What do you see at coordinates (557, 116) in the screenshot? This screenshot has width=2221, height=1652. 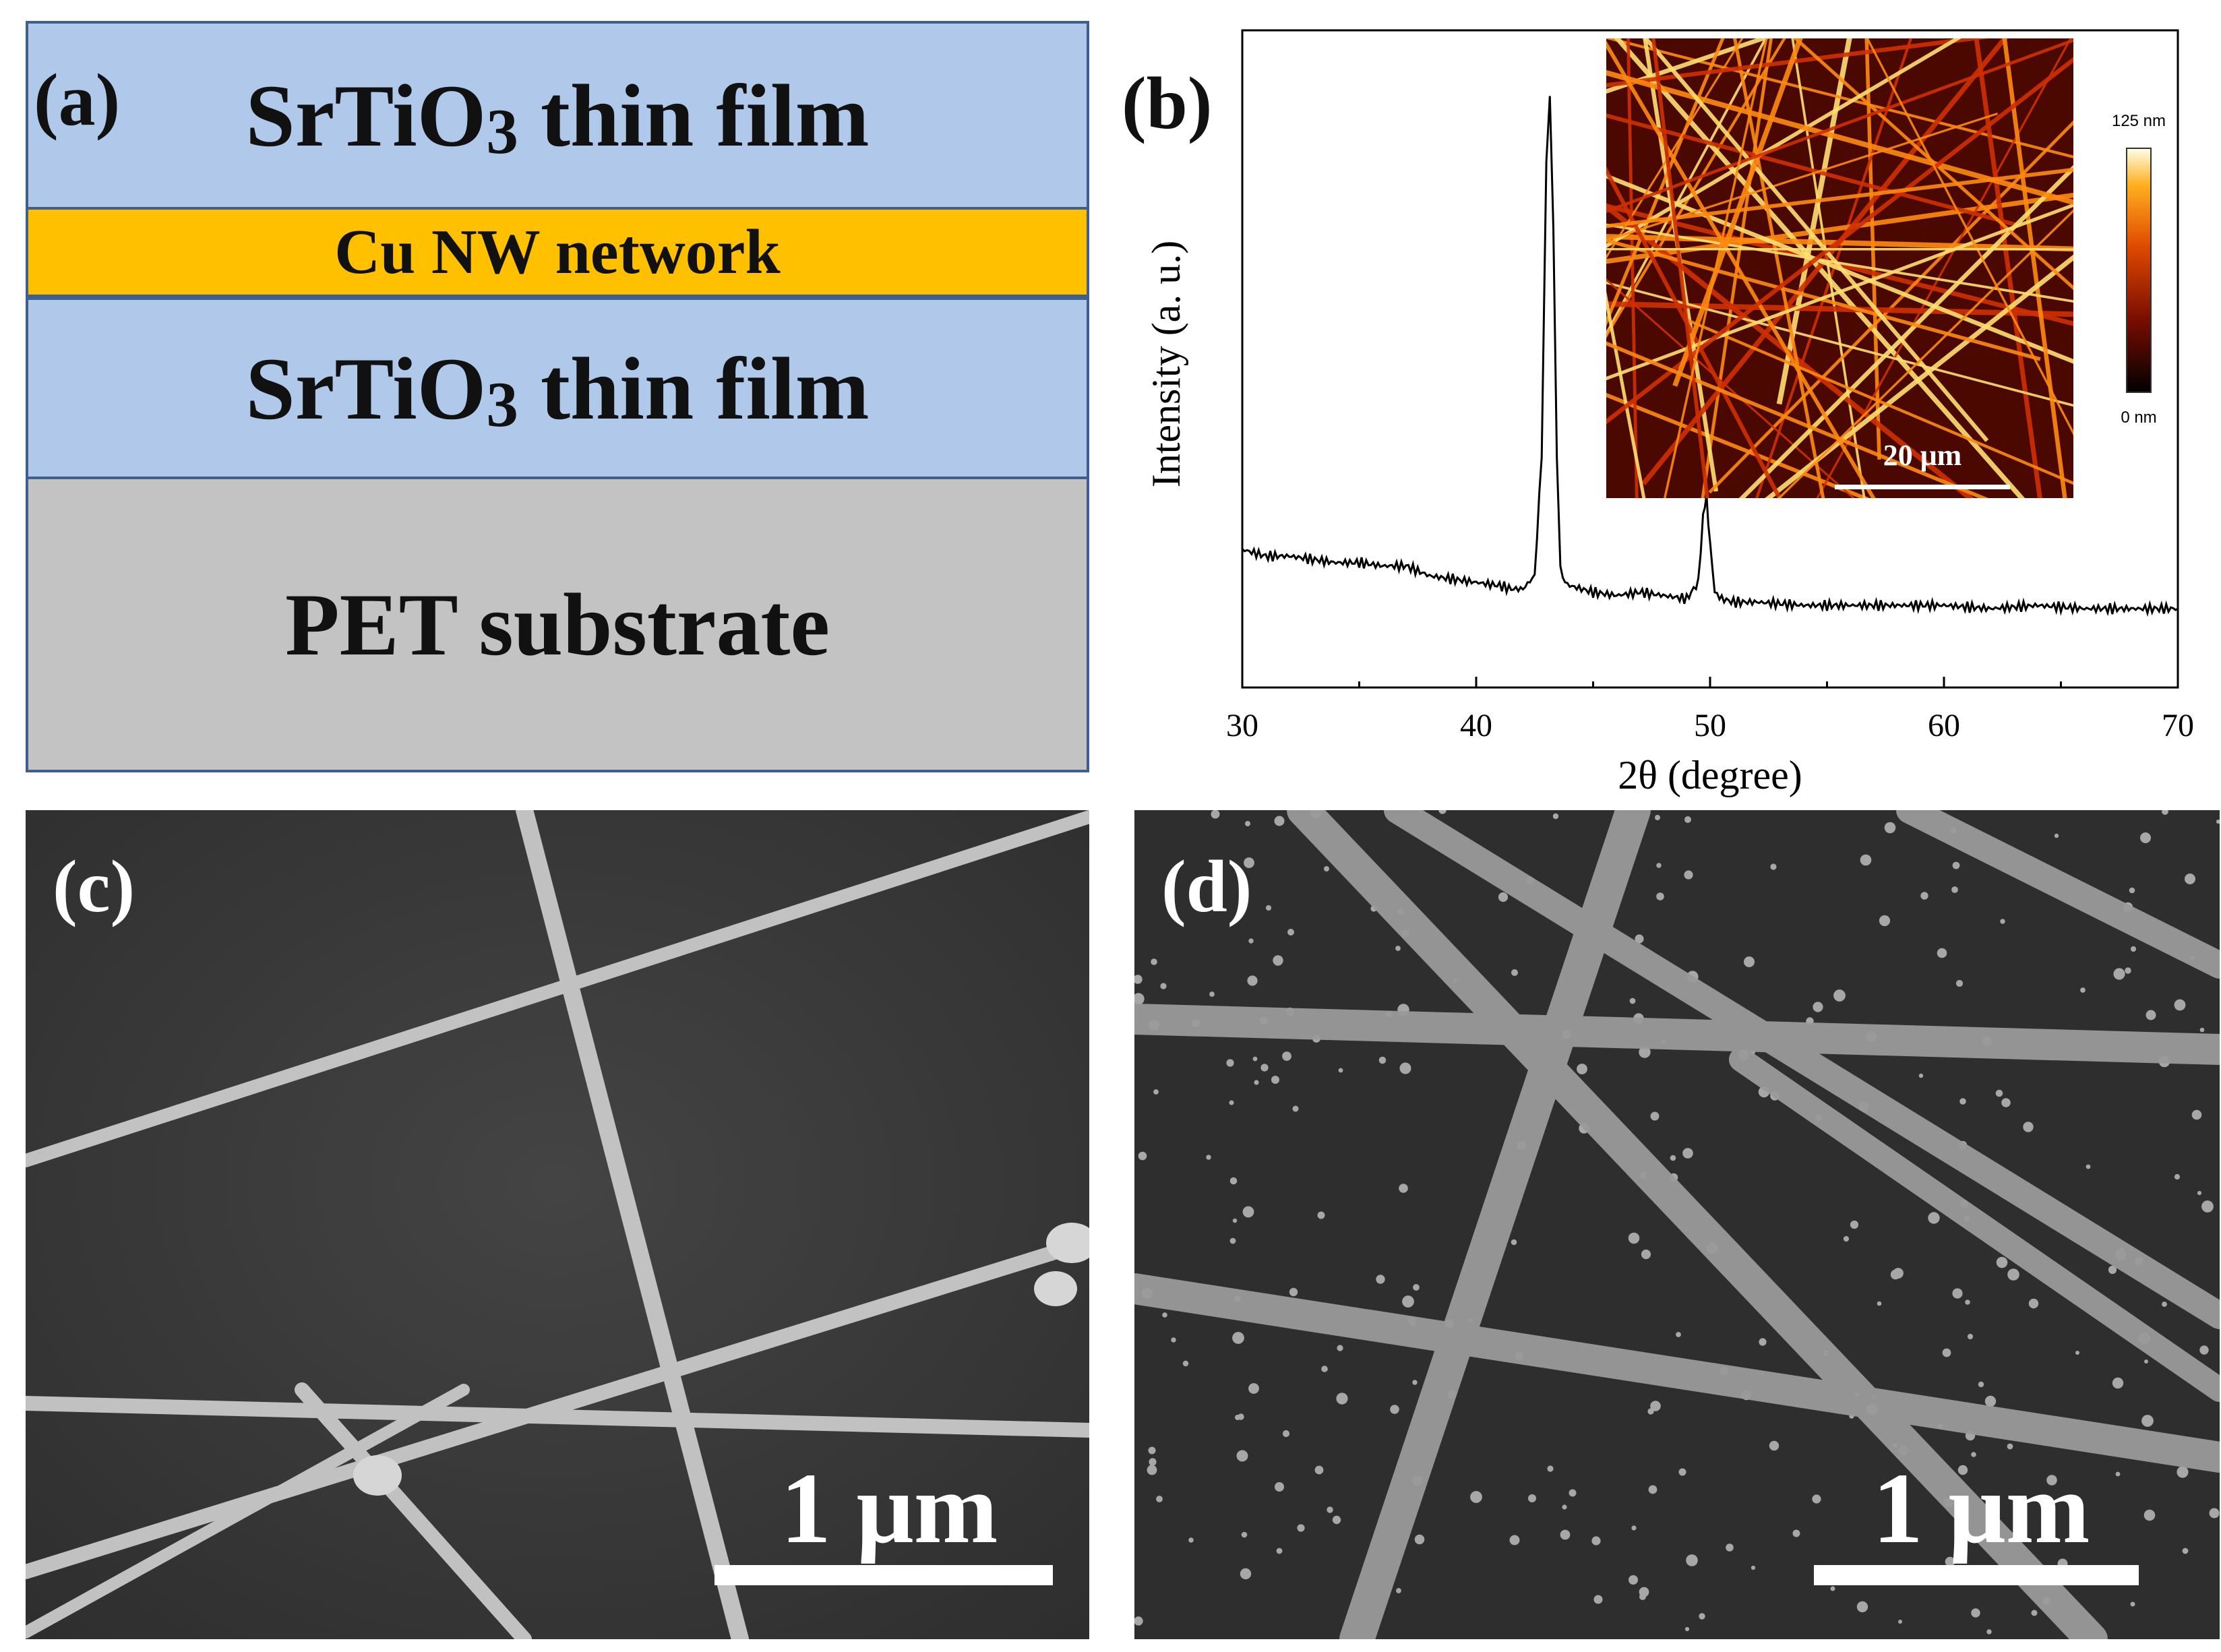 I see `srtio3-top-layer: SrTiO3 thin film` at bounding box center [557, 116].